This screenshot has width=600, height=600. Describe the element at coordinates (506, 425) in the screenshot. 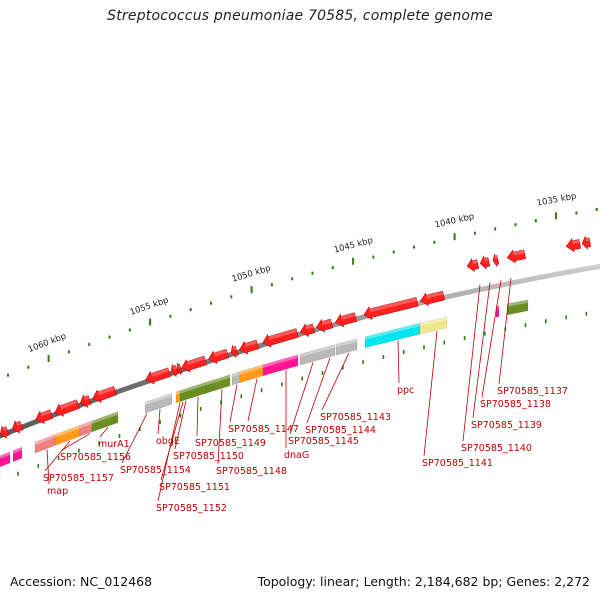

I see `gene-label: SP70585_1139` at that location.